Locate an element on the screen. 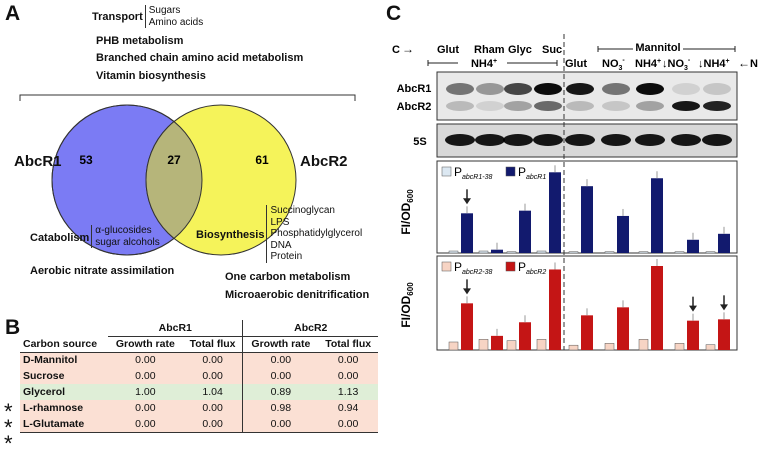 The width and height of the screenshot is (760, 456). overlap-count: 27 is located at coordinates (174, 160).